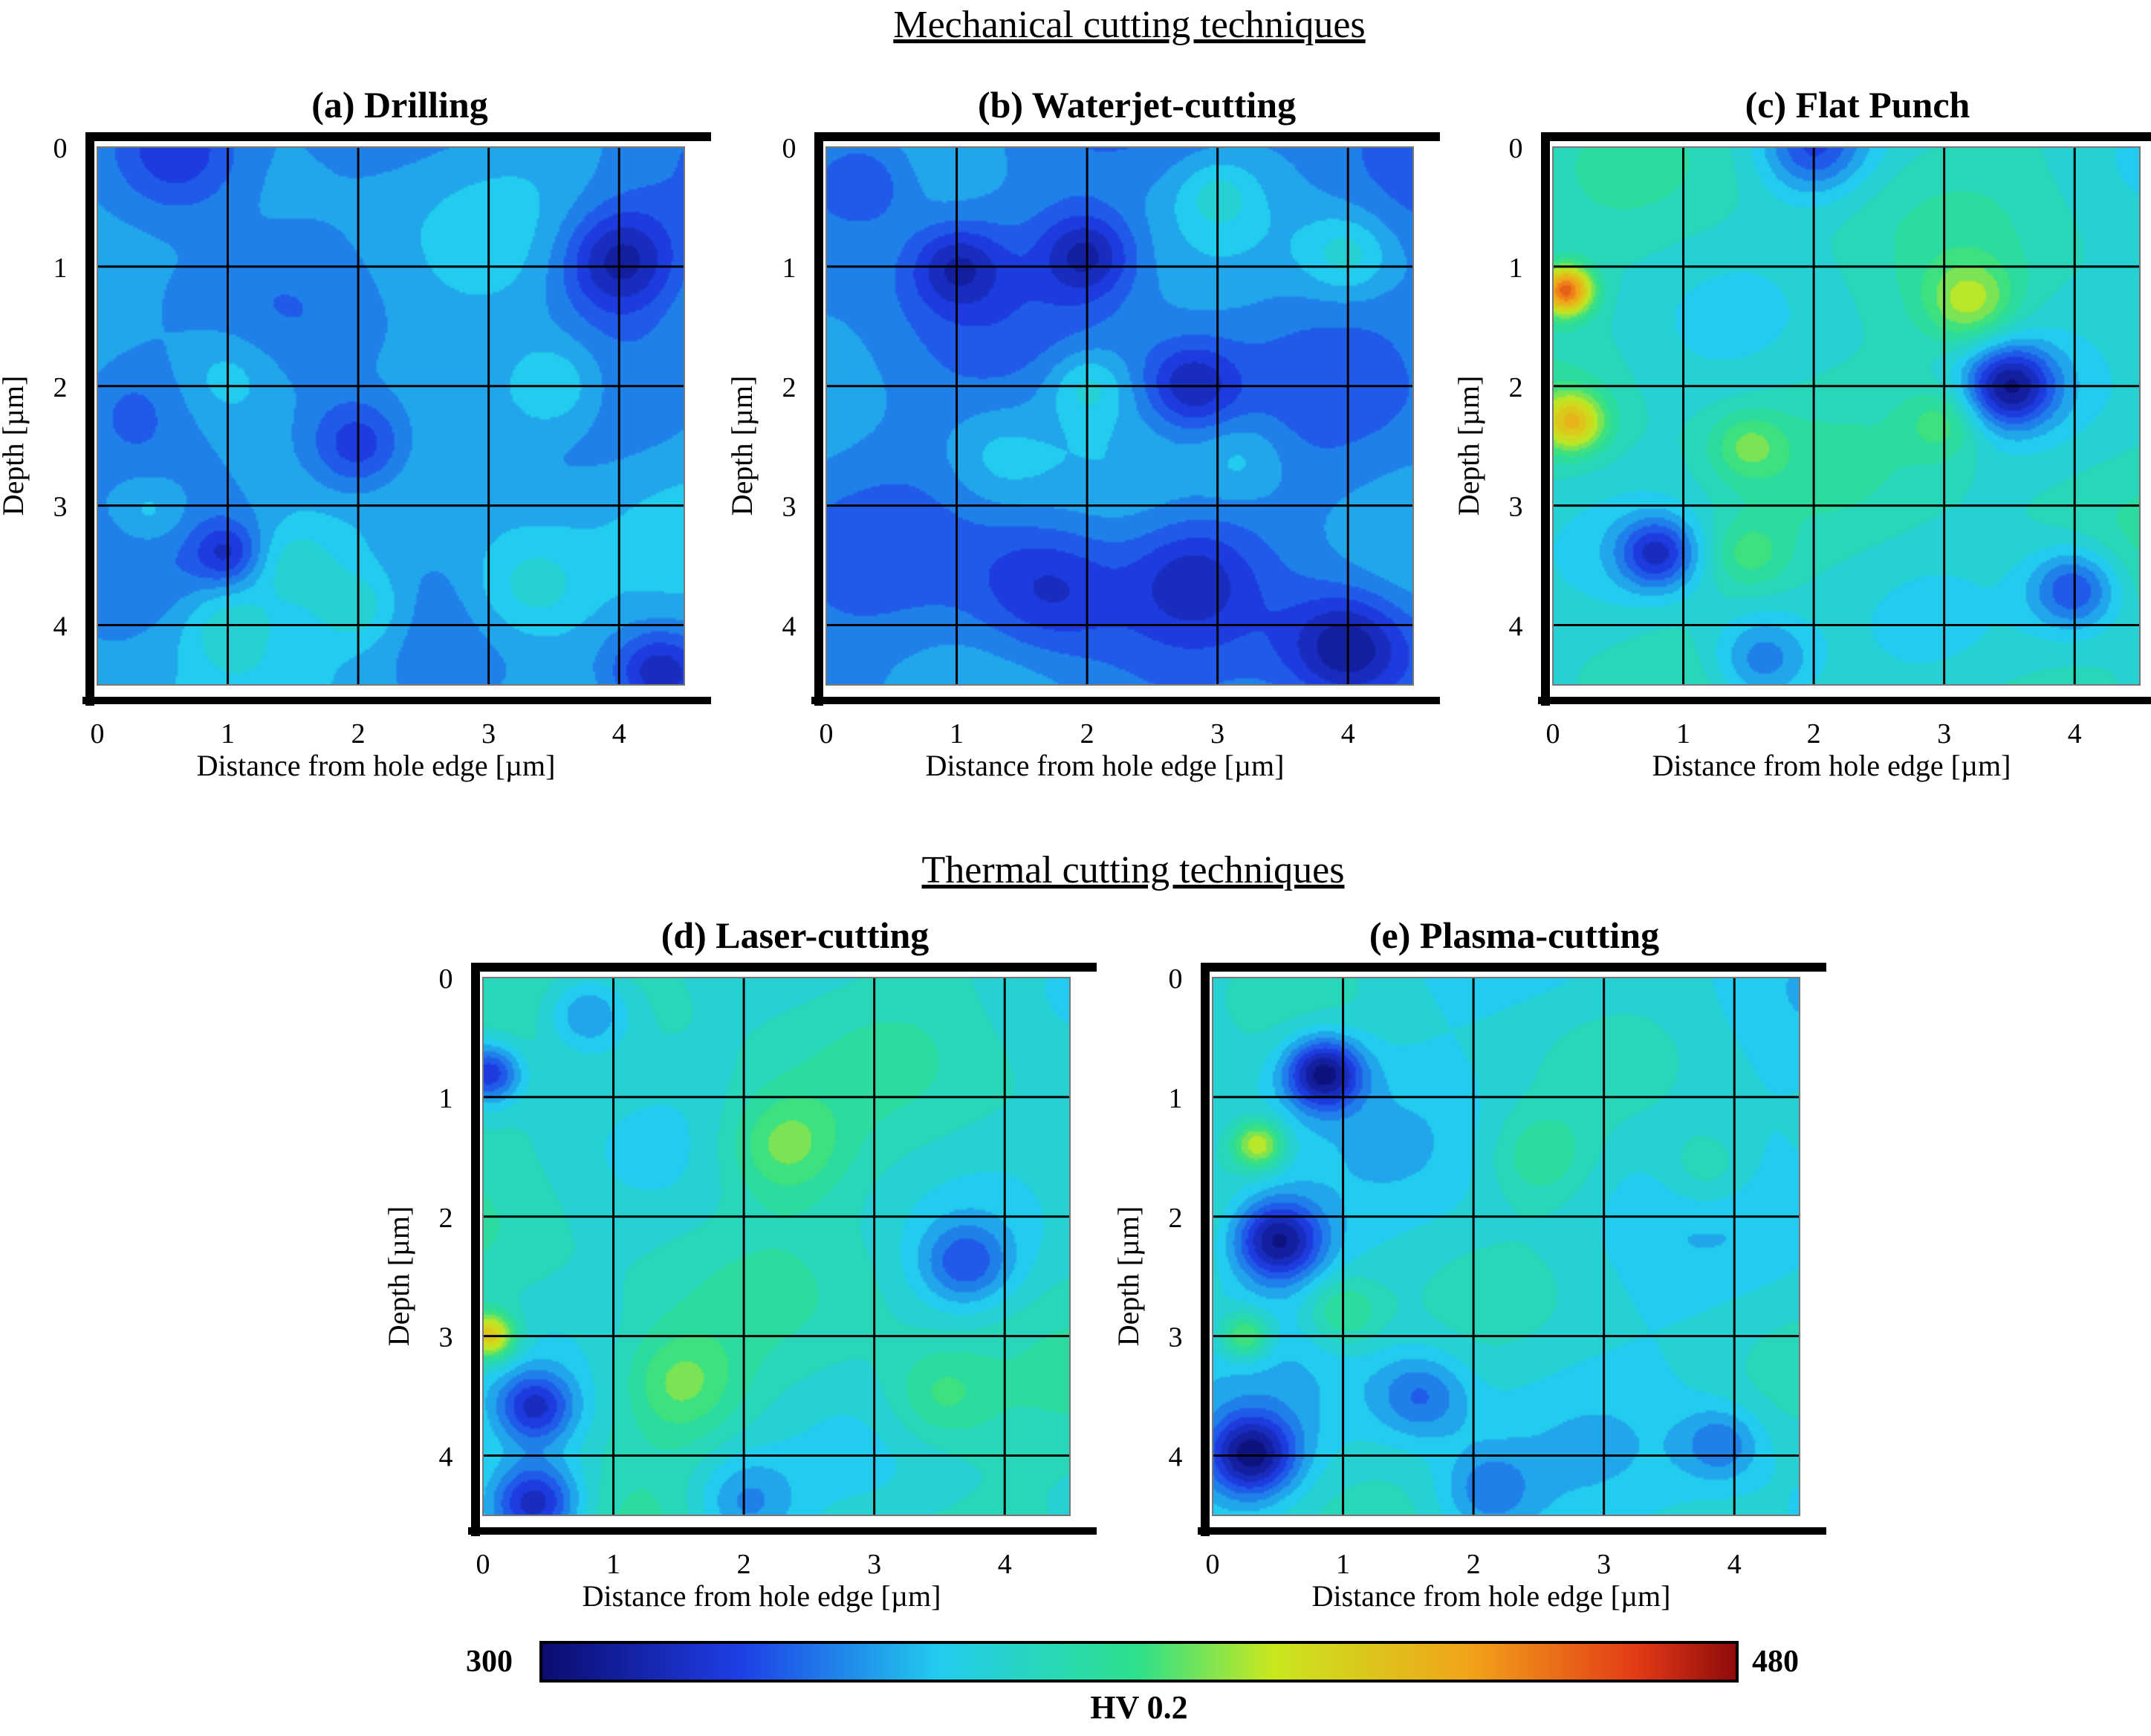  I want to click on mechanical-section-title: Mechanical cutting techniques, so click(1129, 25).